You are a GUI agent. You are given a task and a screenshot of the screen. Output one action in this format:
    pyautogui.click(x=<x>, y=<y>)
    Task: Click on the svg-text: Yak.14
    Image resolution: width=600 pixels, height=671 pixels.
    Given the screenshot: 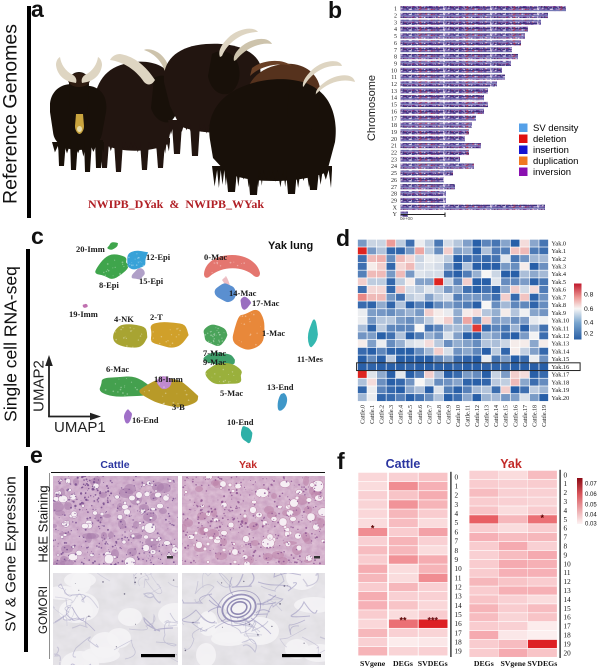 What is the action you would take?
    pyautogui.click(x=561, y=351)
    